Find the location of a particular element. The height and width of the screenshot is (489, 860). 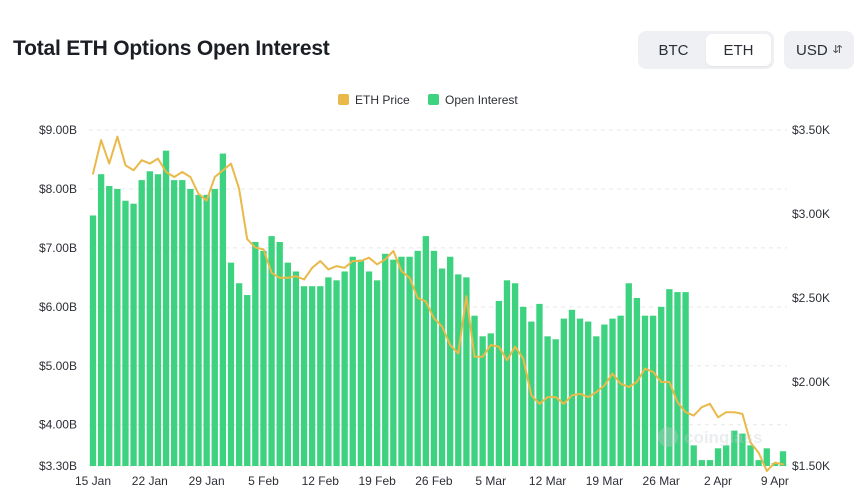

left-tick-label: $5.00B is located at coordinates (58, 366).